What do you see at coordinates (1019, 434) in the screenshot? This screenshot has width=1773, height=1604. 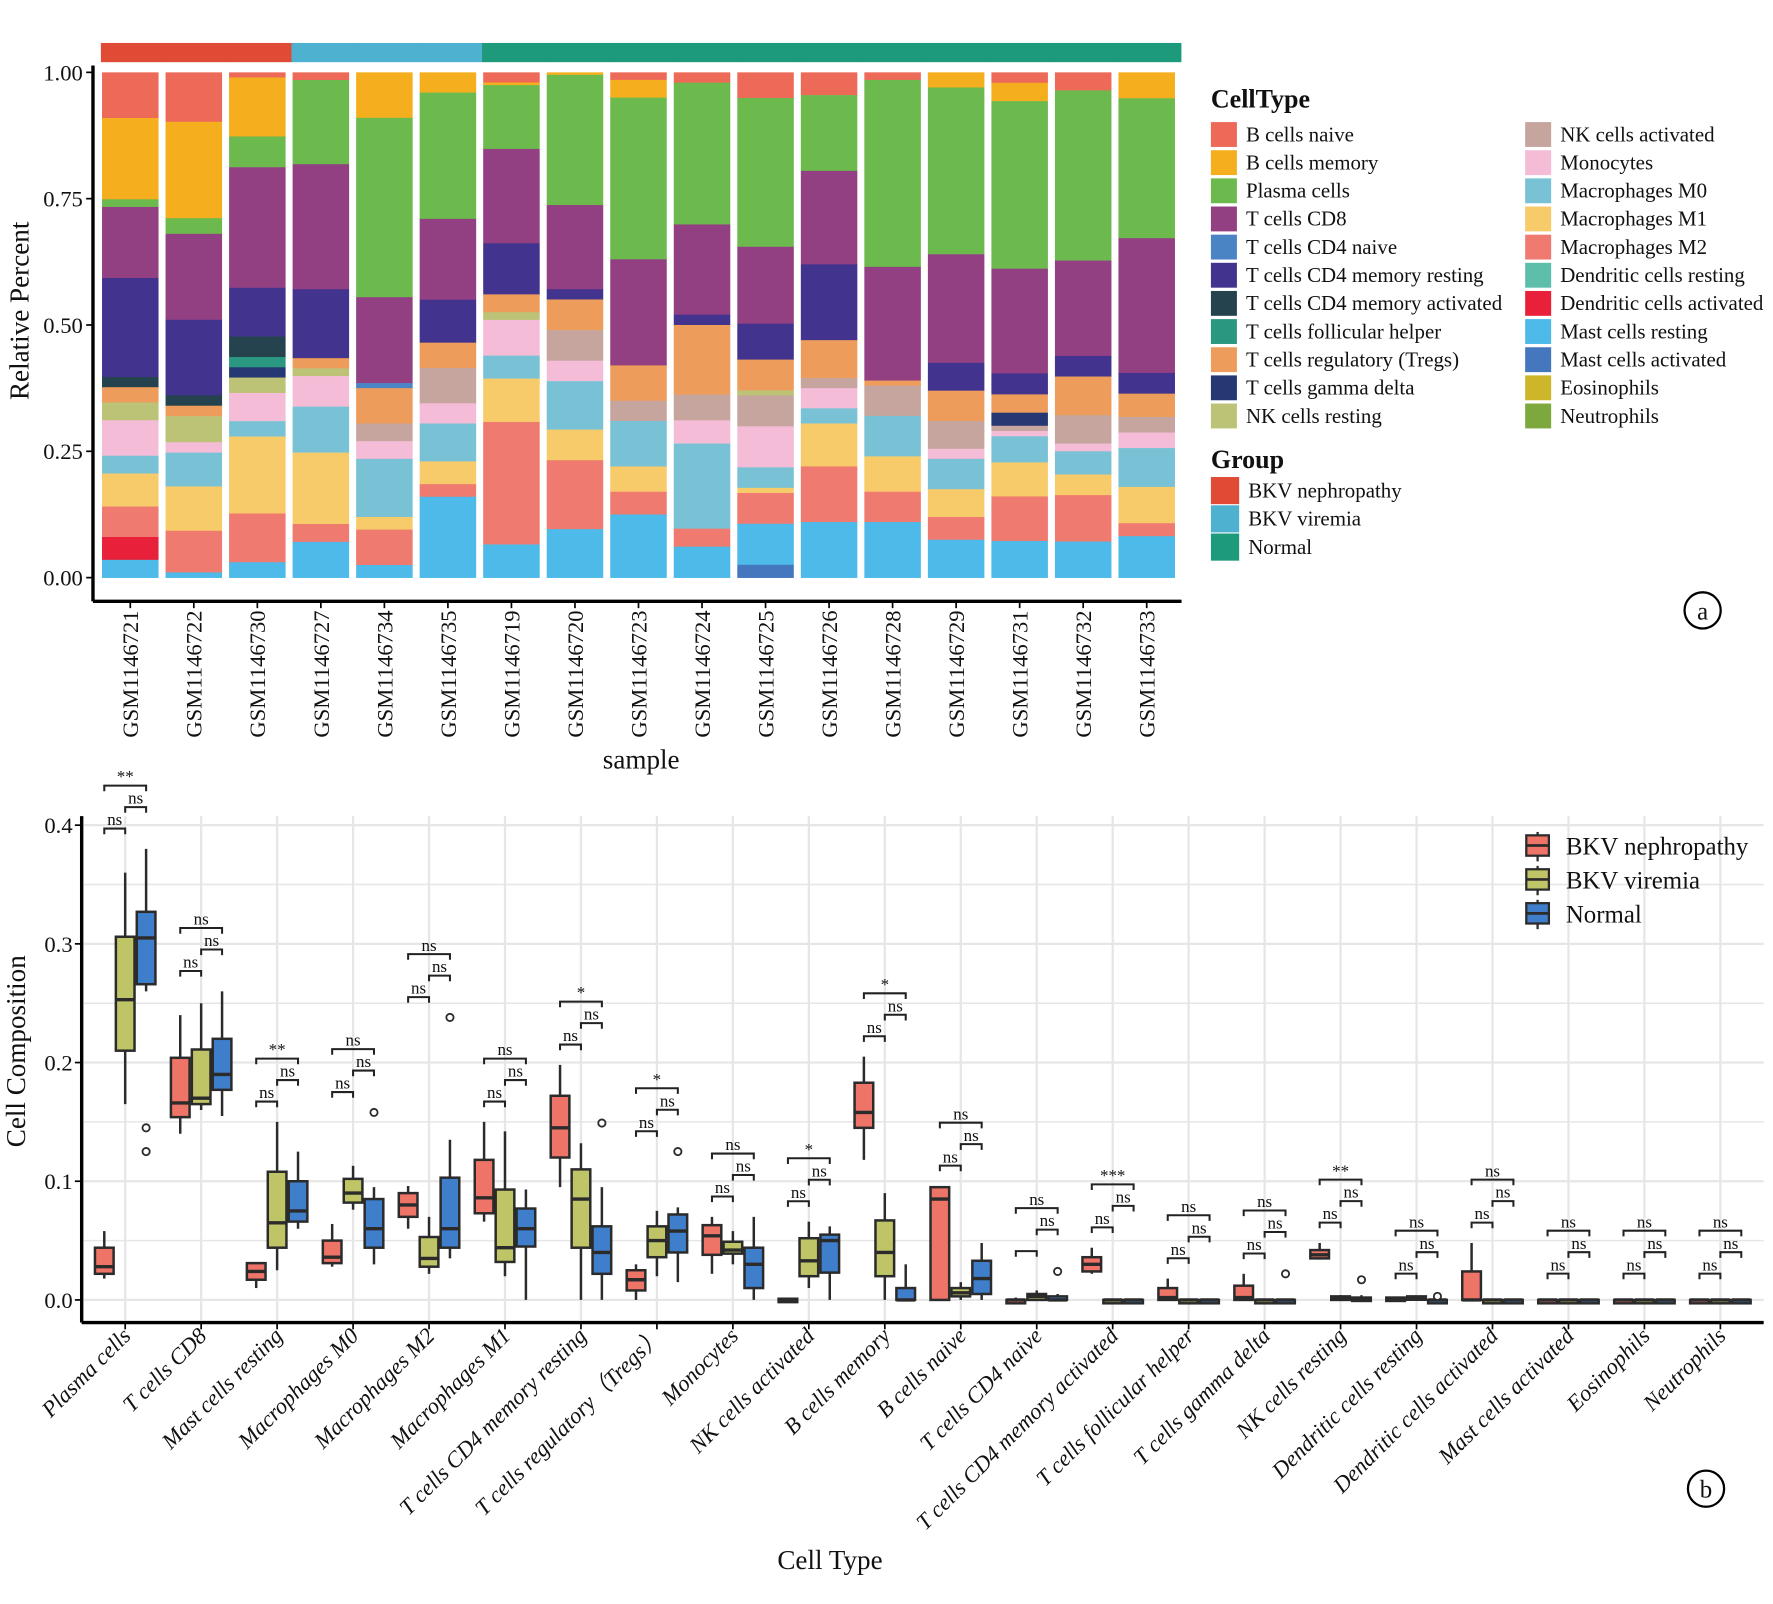 I see `segment-monocytes` at bounding box center [1019, 434].